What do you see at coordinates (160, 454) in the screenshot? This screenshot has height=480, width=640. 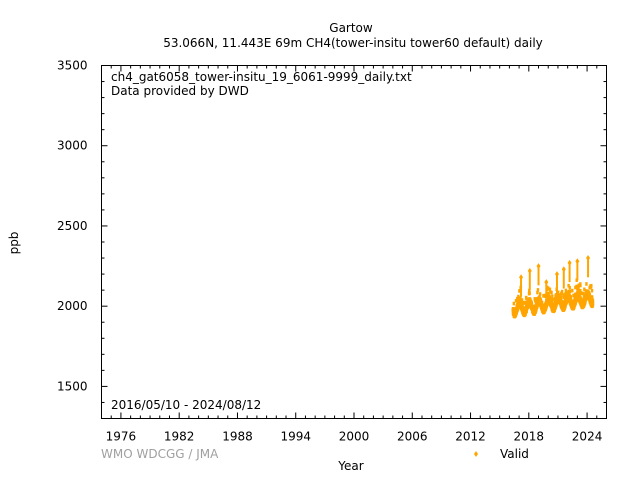 I see `credit-text: WMO WDCGG / JMA` at bounding box center [160, 454].